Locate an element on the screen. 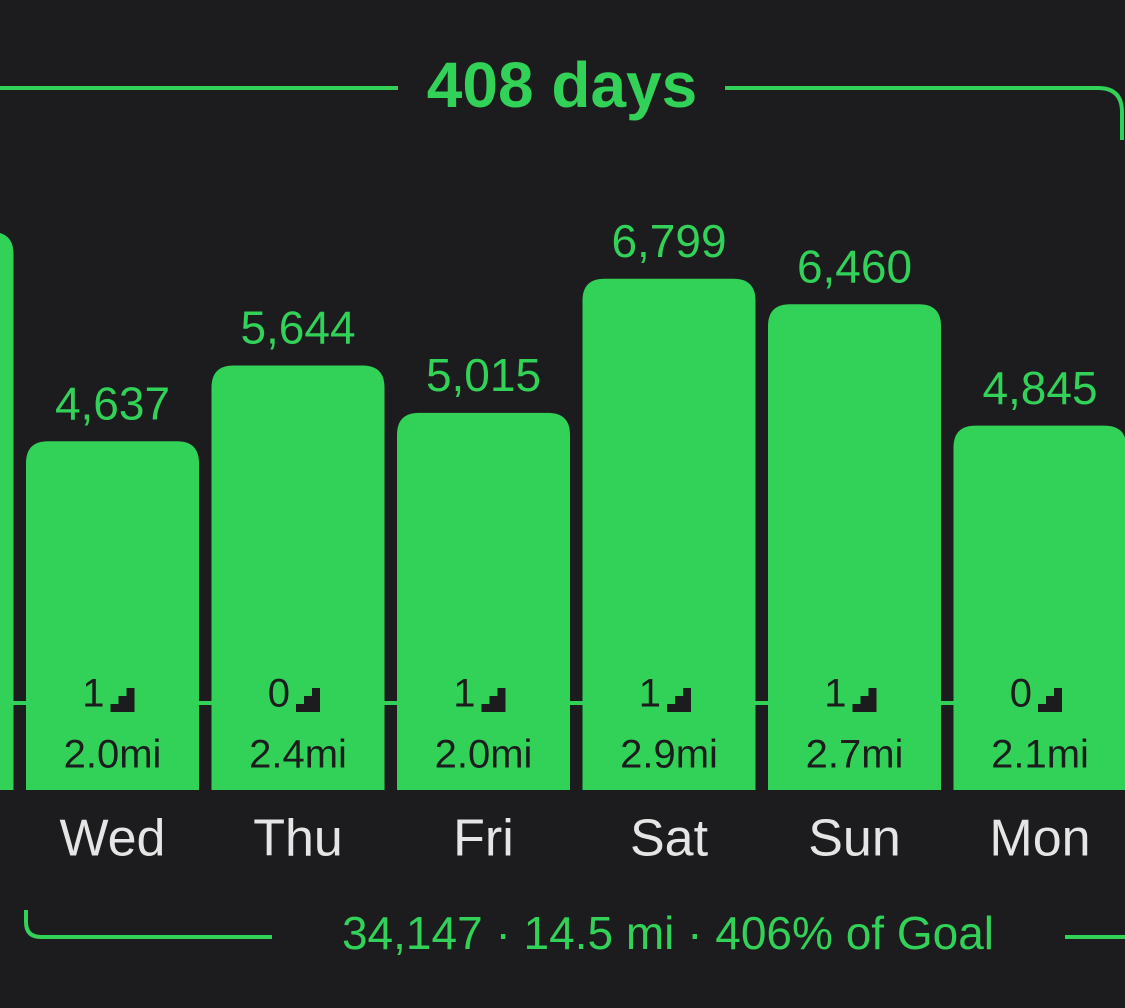 The width and height of the screenshot is (1125, 1008). streak-frame is located at coordinates (562, 113).